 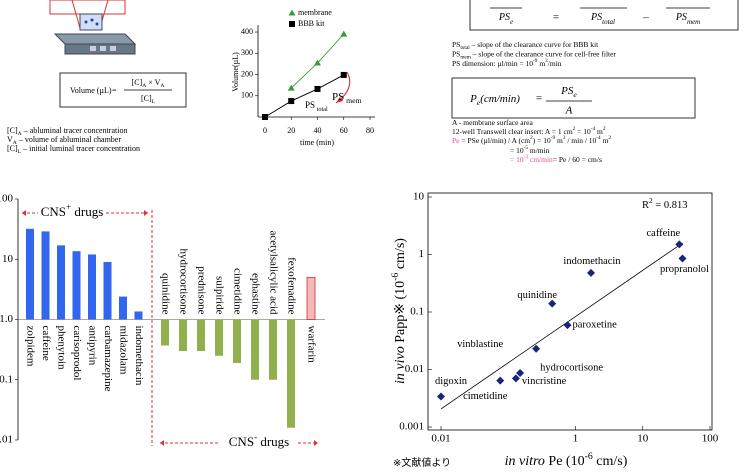 I want to click on text-run: V, so click(x=10, y=139).